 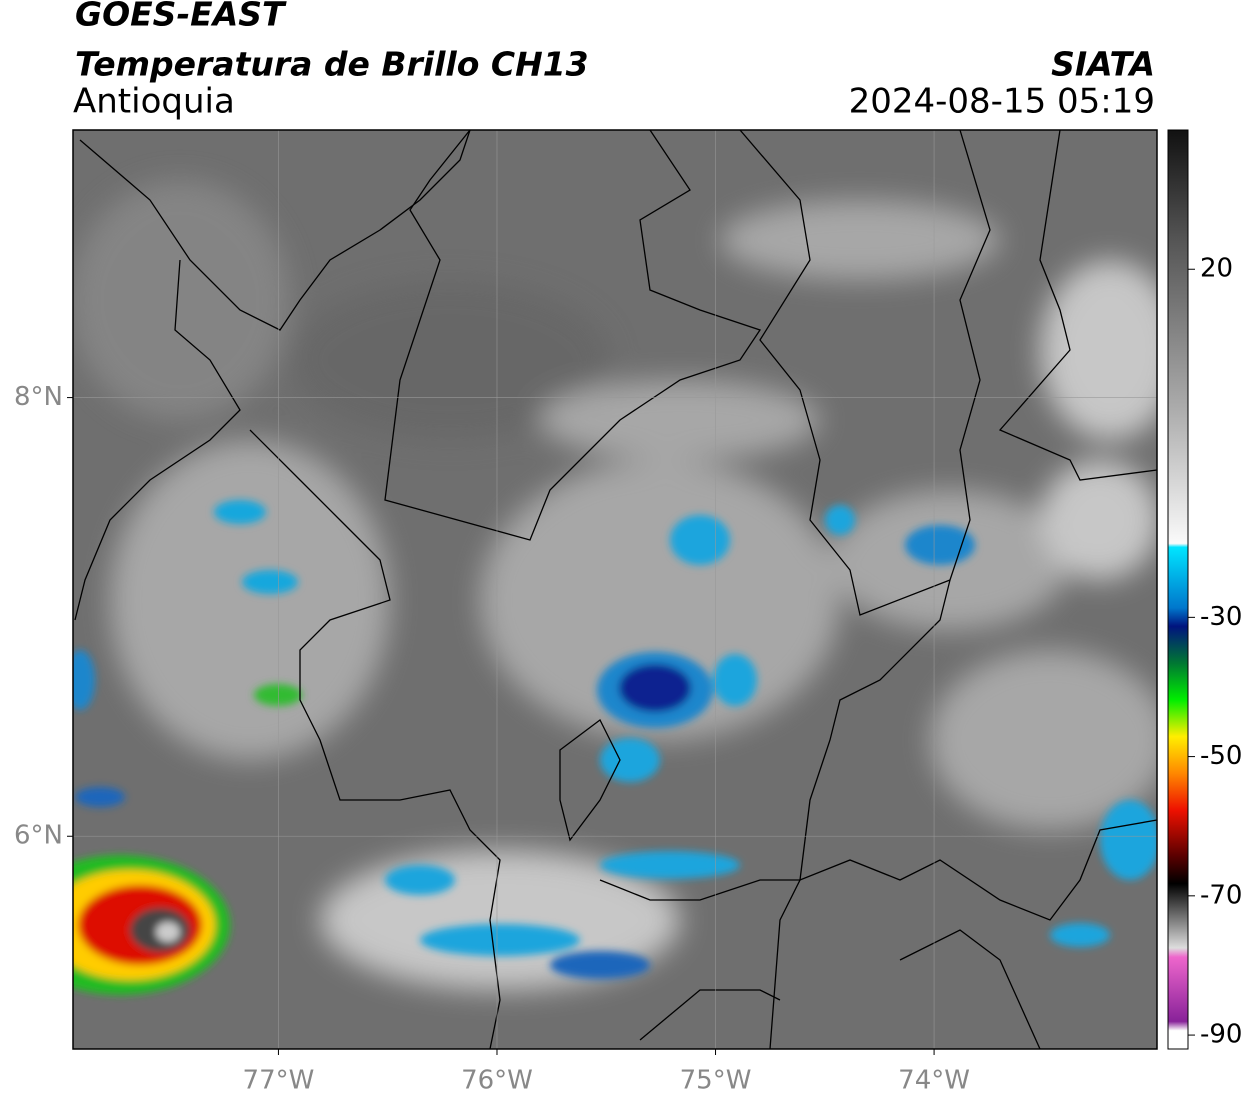 What do you see at coordinates (1221, 617) in the screenshot?
I see `colorbar-tick-label: -30` at bounding box center [1221, 617].